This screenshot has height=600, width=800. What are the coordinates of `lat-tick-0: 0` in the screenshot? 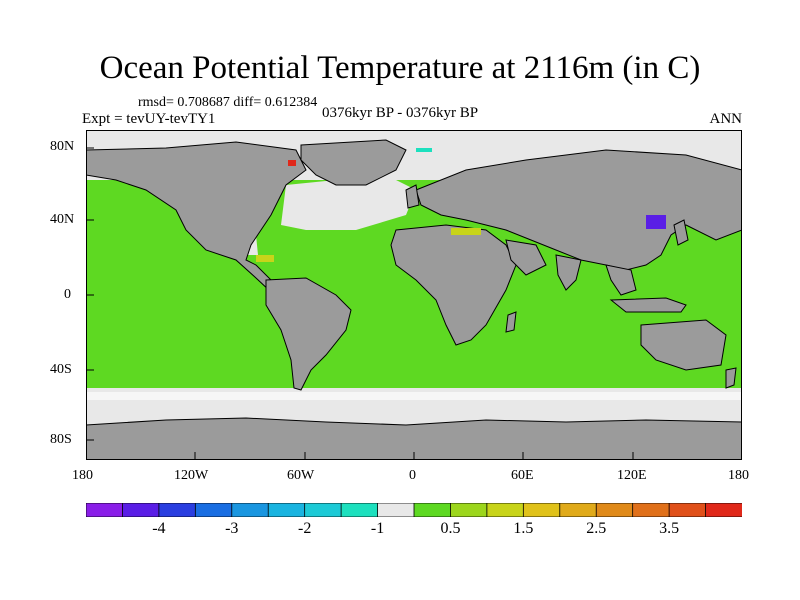 It's located at (67, 294).